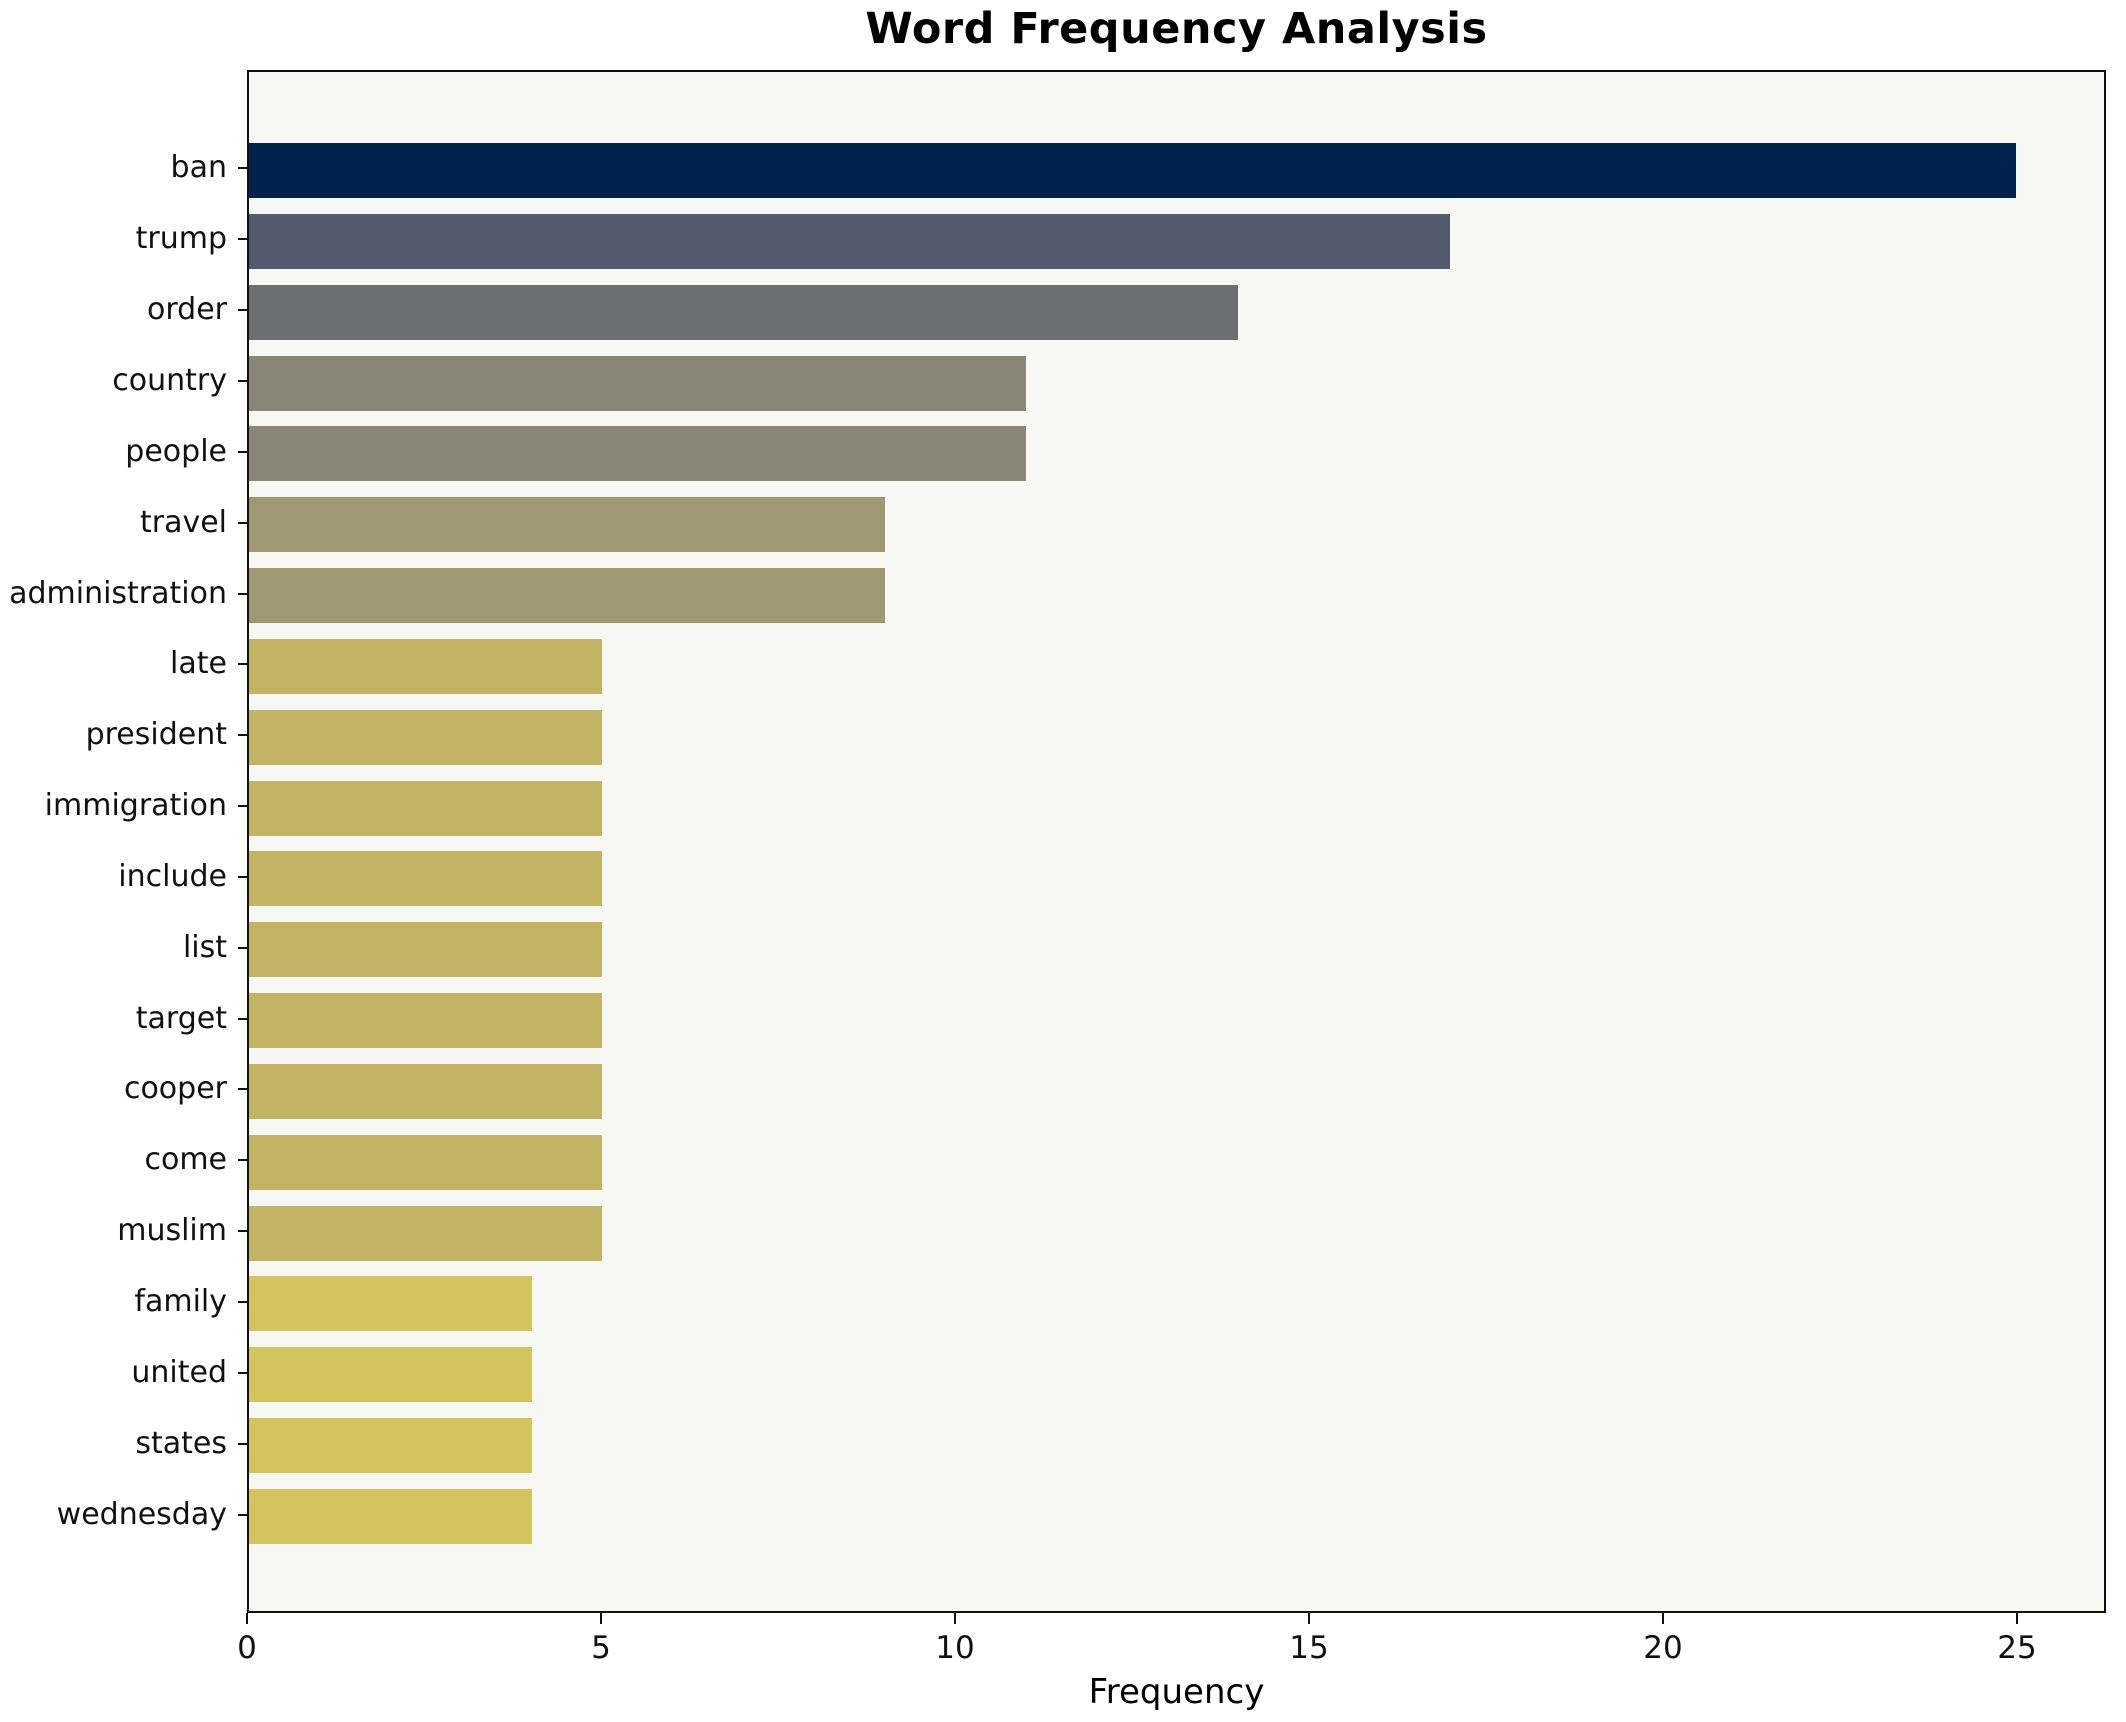 This screenshot has height=1722, width=2126. I want to click on y-tick-label-trump: trump, so click(181, 238).